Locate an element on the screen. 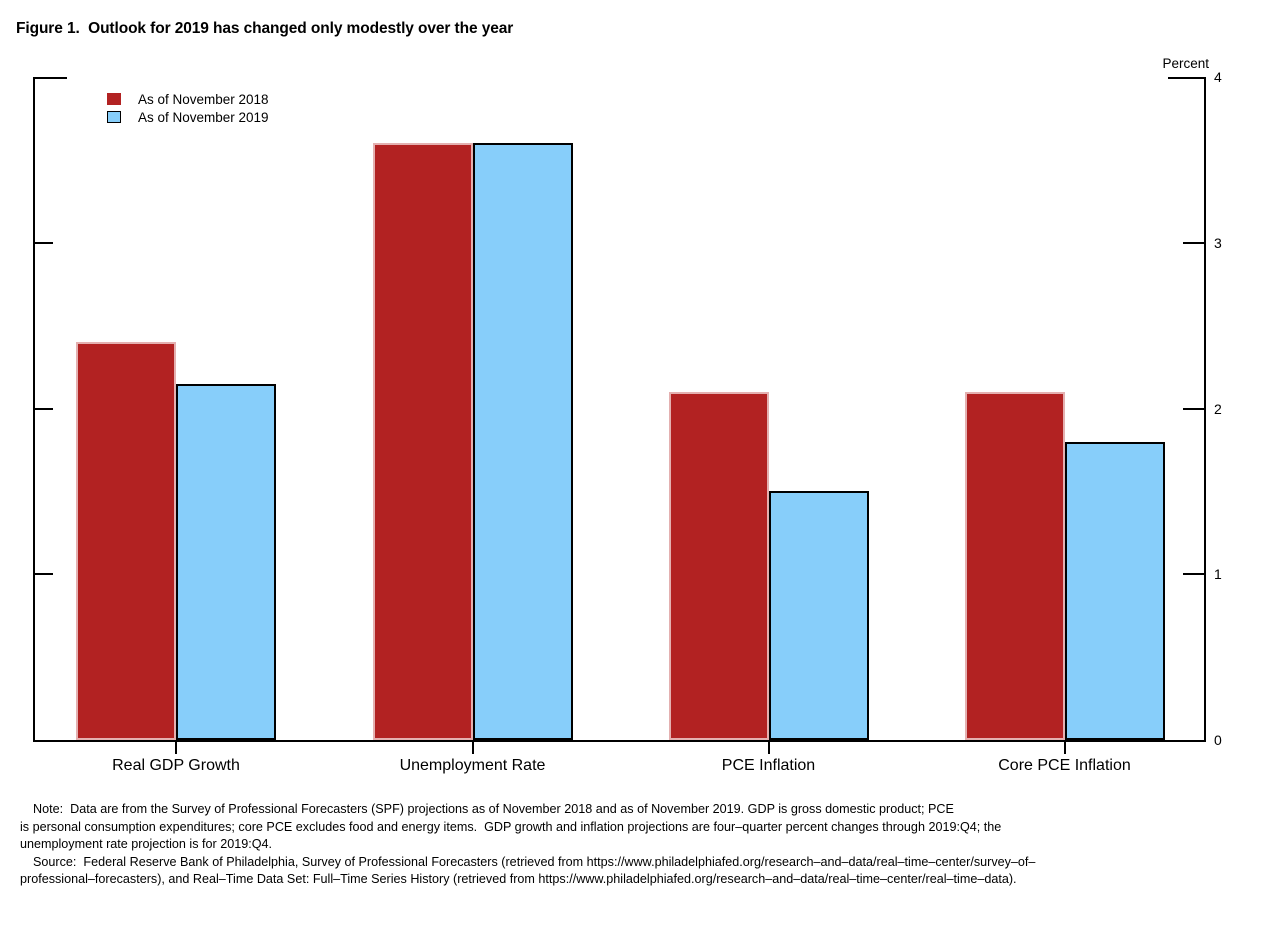  y-axis-left is located at coordinates (34, 409).